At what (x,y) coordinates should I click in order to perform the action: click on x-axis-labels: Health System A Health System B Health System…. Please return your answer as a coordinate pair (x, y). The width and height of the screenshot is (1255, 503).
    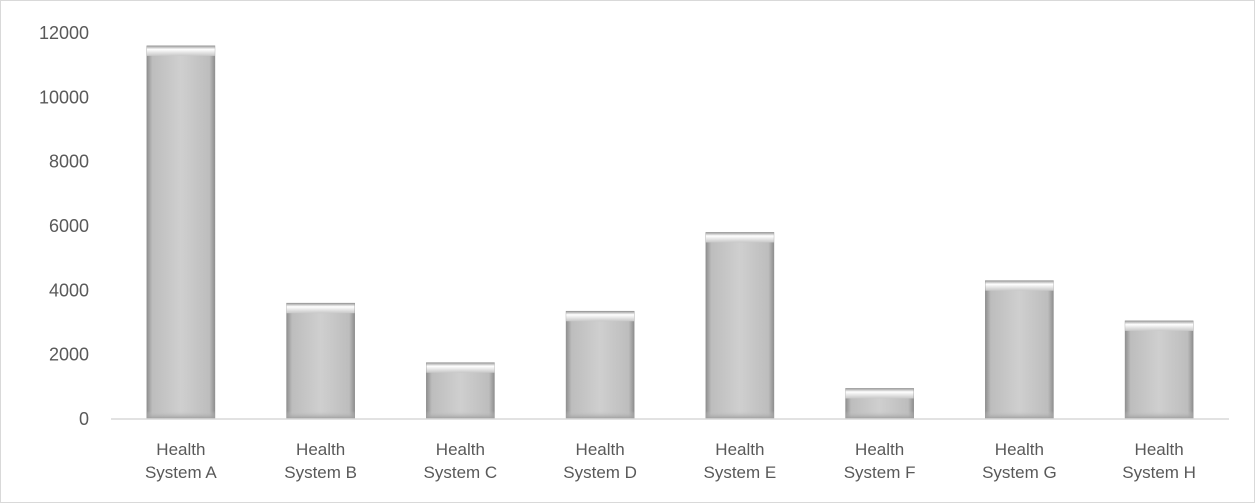
    Looking at the image, I should click on (670, 461).